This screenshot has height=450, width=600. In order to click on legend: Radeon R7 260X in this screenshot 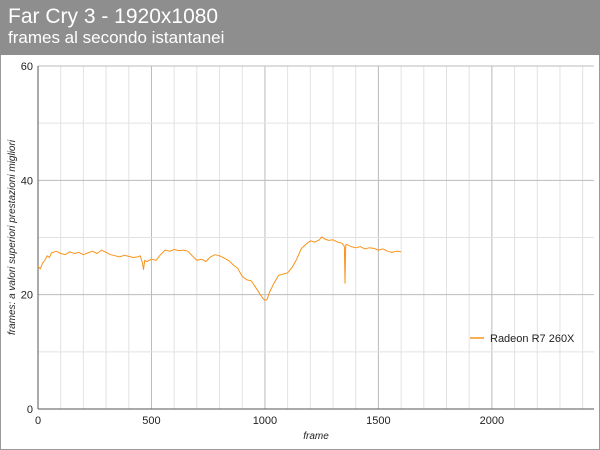, I will do `click(522, 339)`.